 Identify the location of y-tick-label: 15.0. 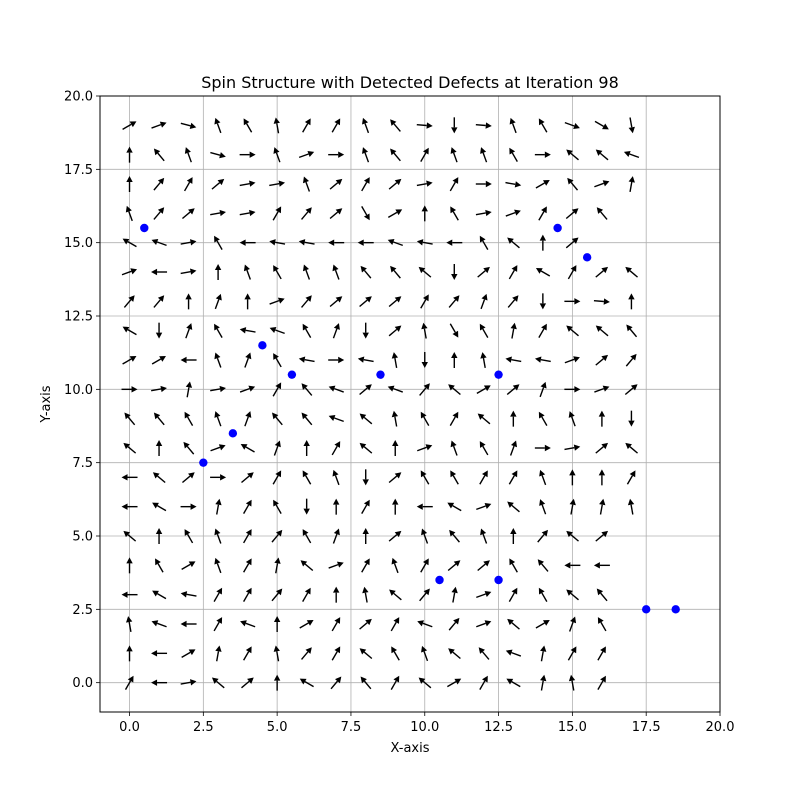
(78, 243).